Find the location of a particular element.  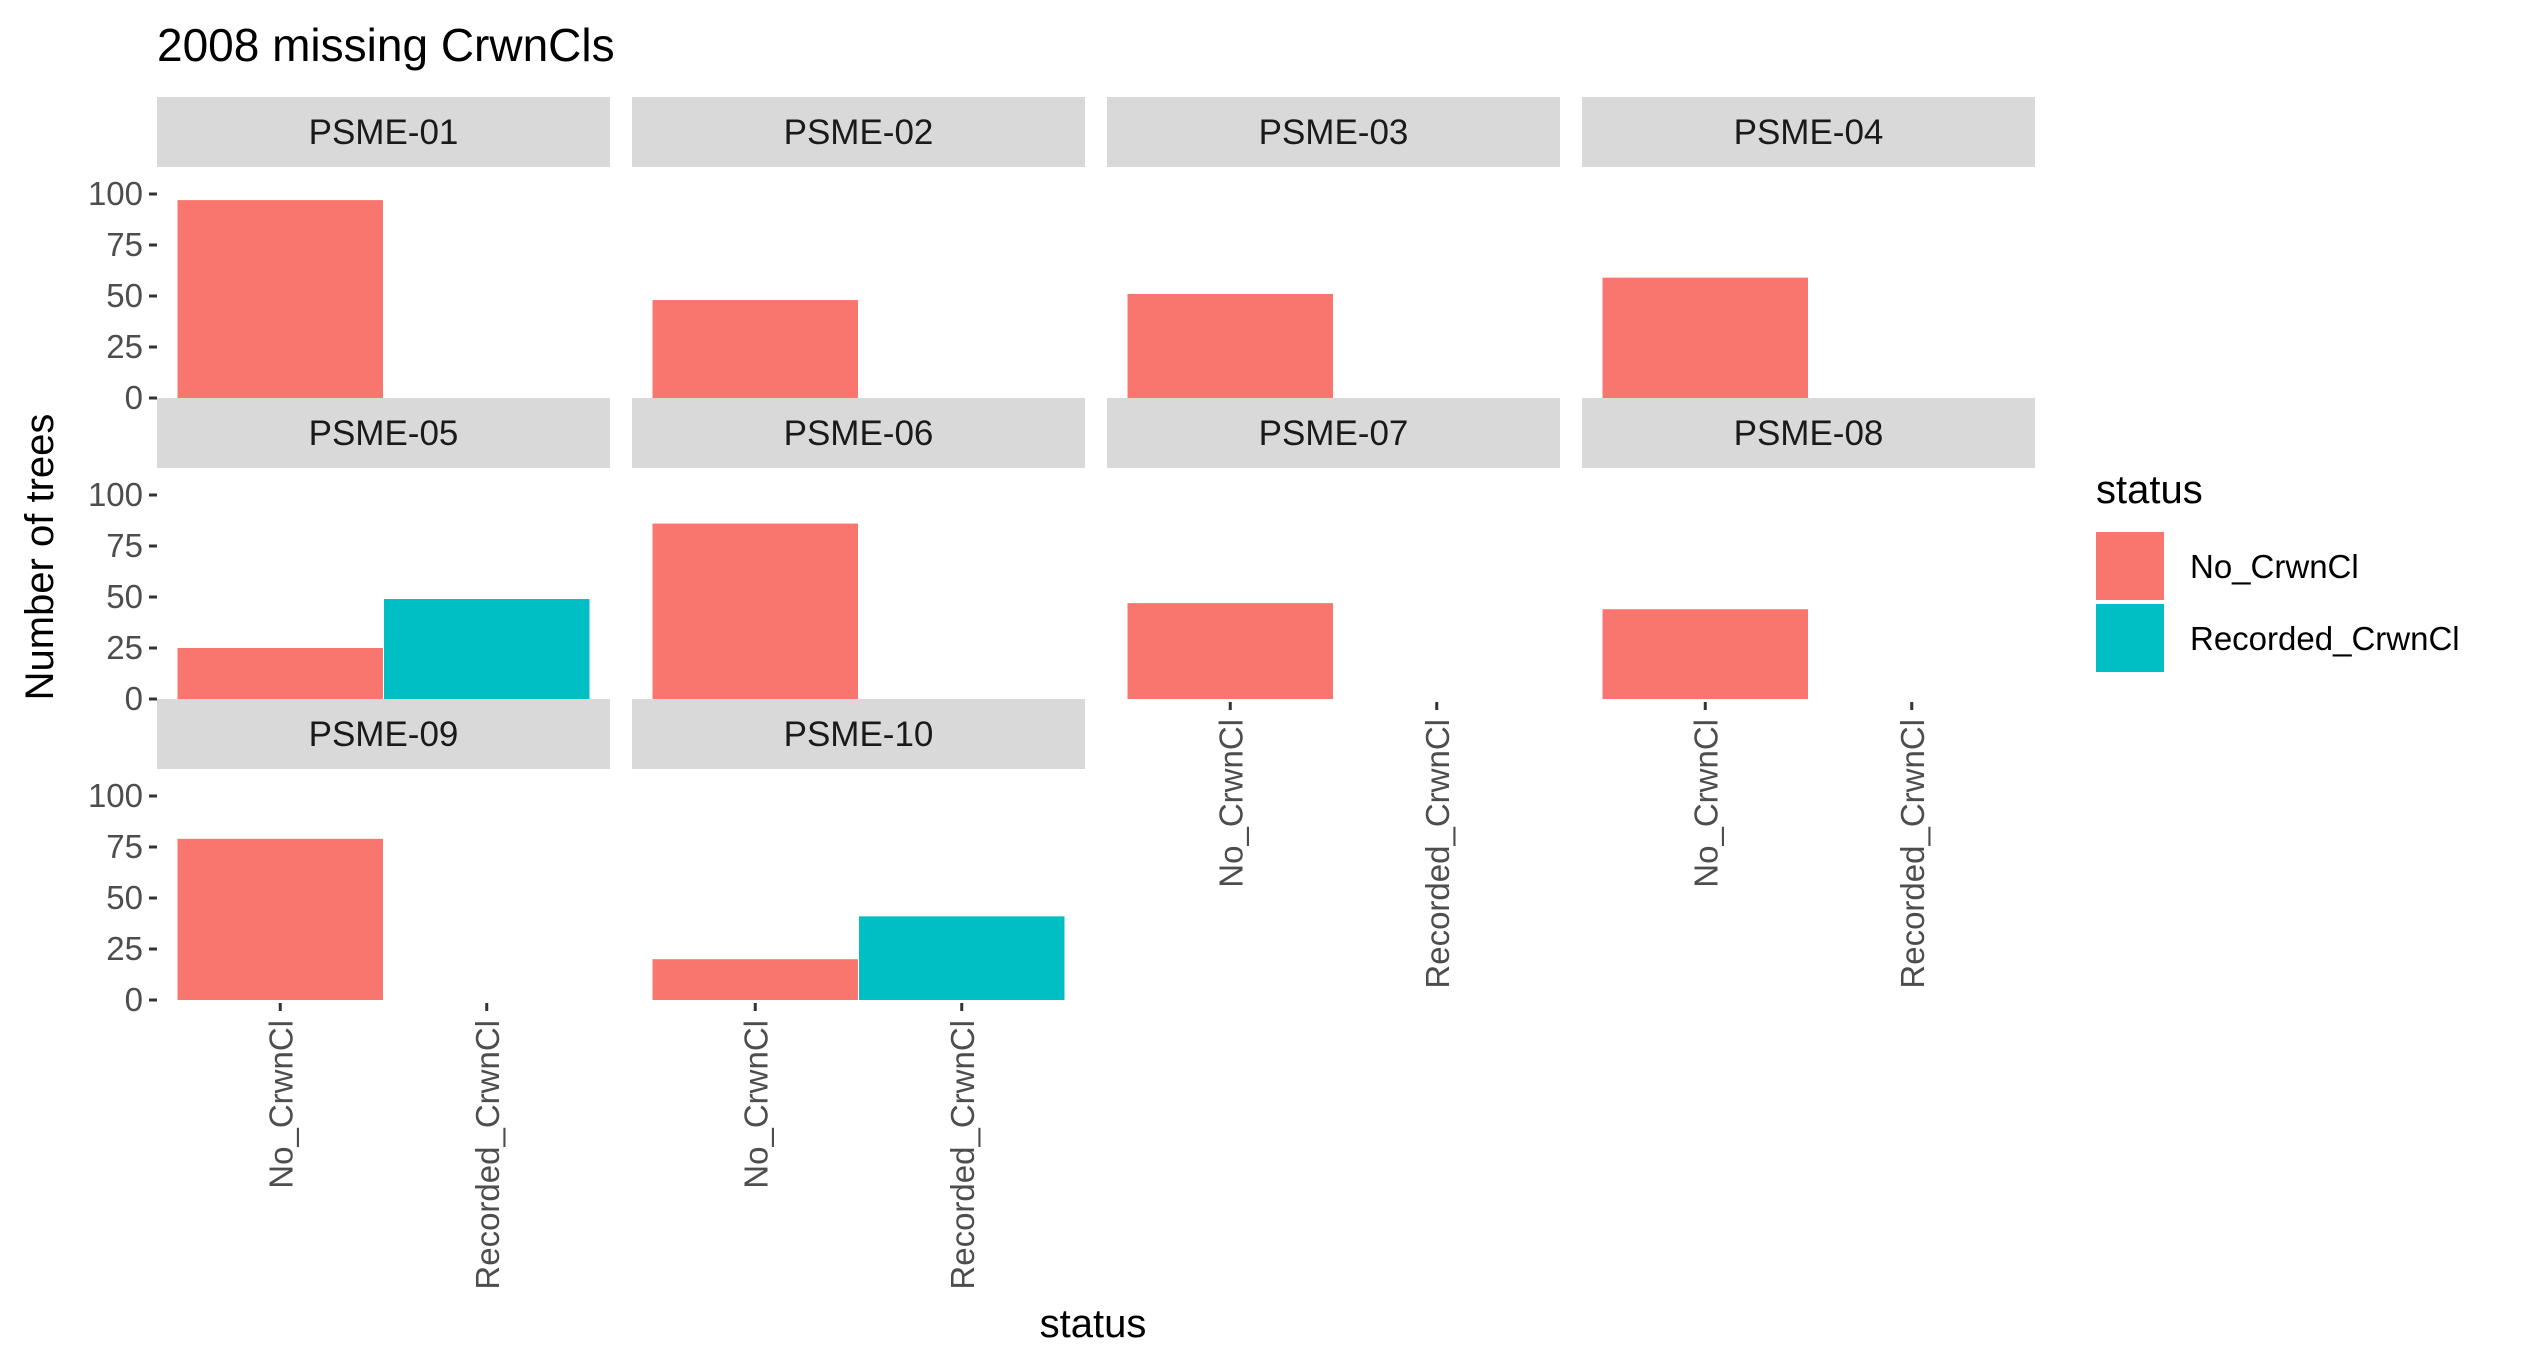

legend-key-No_CrwnCl is located at coordinates (2130, 566).